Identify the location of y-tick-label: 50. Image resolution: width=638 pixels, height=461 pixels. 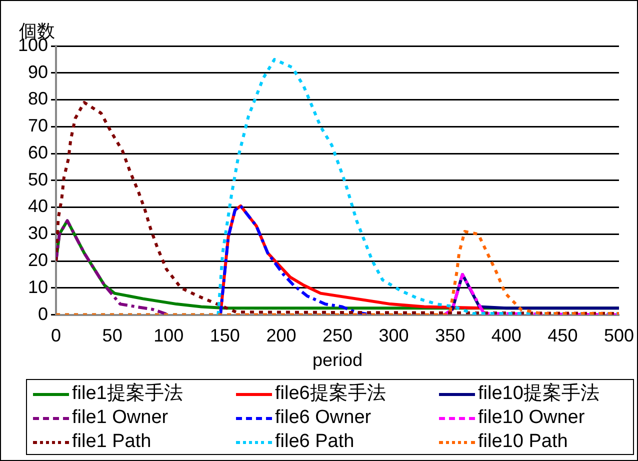
(38, 179).